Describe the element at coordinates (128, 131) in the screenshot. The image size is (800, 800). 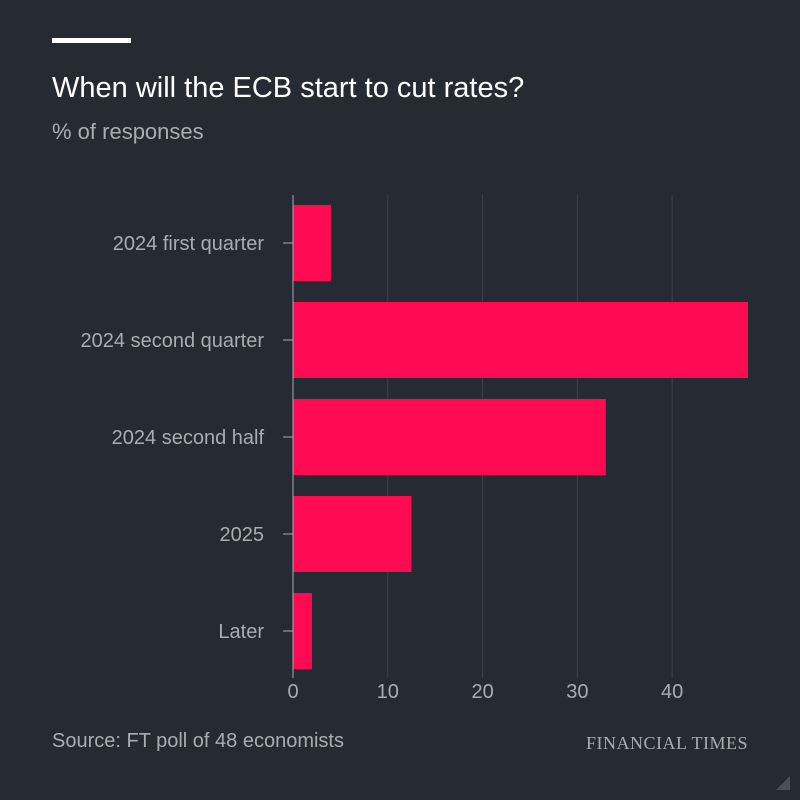
I see `chart-subtitle: % of responses` at that location.